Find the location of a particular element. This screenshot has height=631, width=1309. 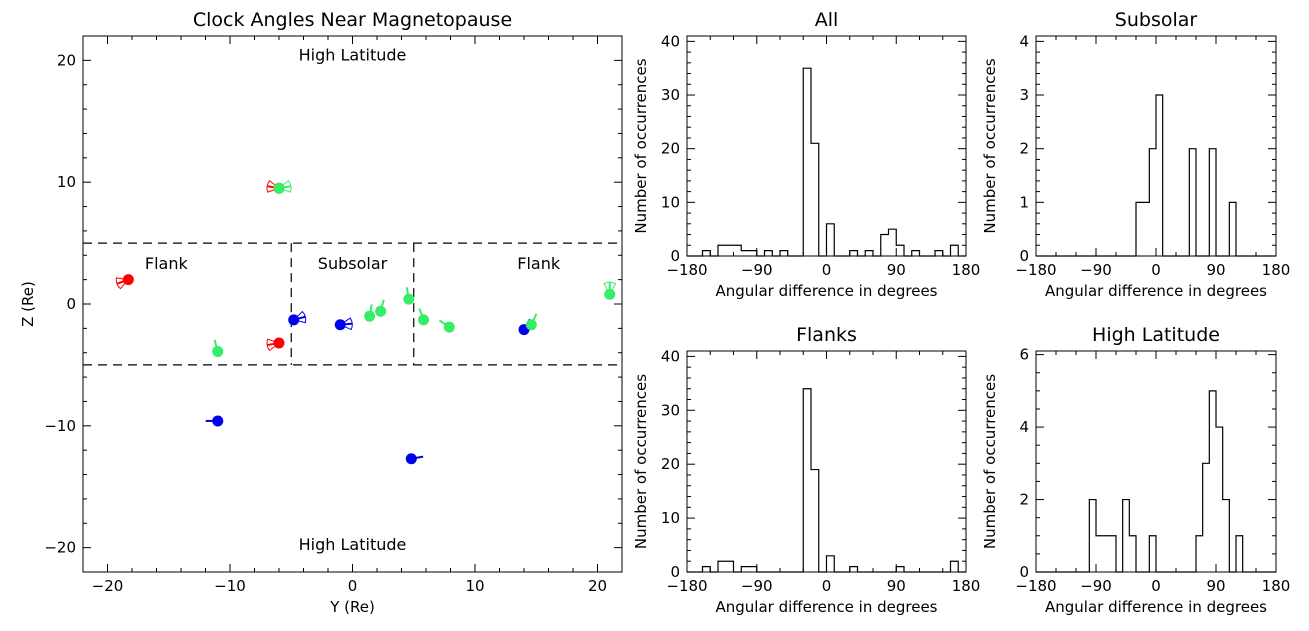

chart-title: Subsolar is located at coordinates (1156, 20).